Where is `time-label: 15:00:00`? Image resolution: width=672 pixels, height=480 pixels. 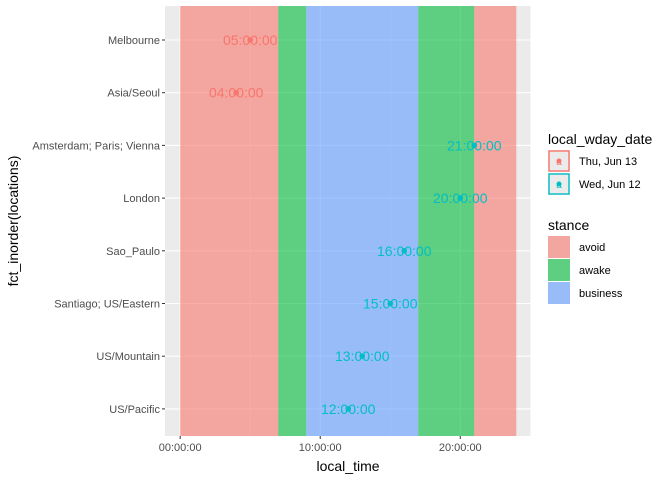
time-label: 15:00:00 is located at coordinates (390, 304).